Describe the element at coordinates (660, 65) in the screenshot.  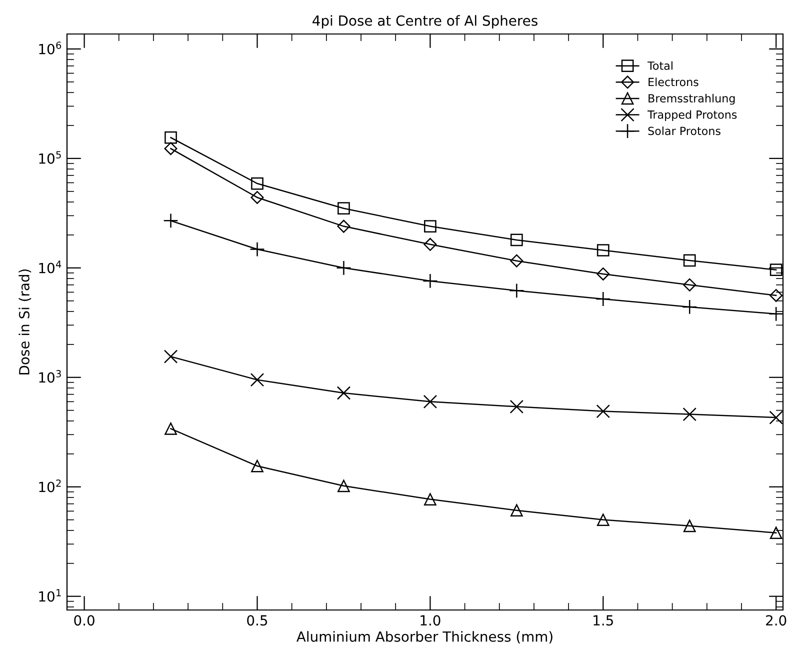
I see `legend-label: Total` at that location.